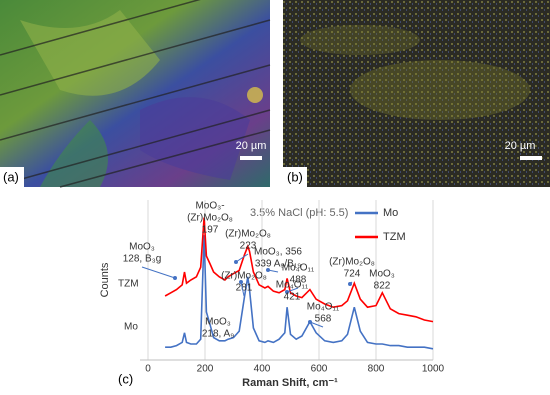 This screenshot has width=550, height=395. Describe the element at coordinates (323, 319) in the screenshot. I see `annotation: 568` at that location.